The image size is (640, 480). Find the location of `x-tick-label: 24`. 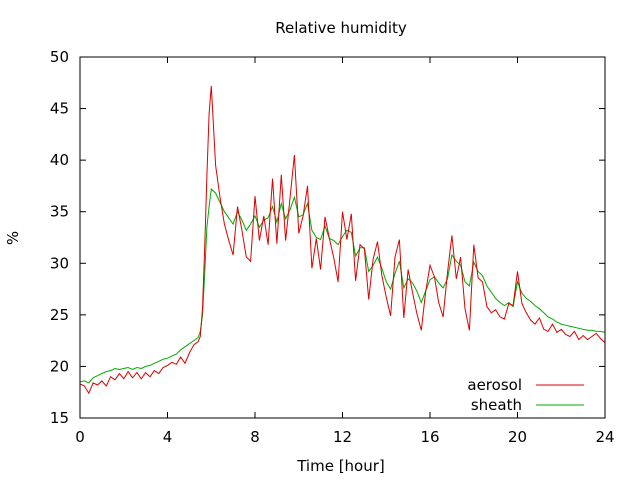

x-tick-label: 24 is located at coordinates (604, 437).